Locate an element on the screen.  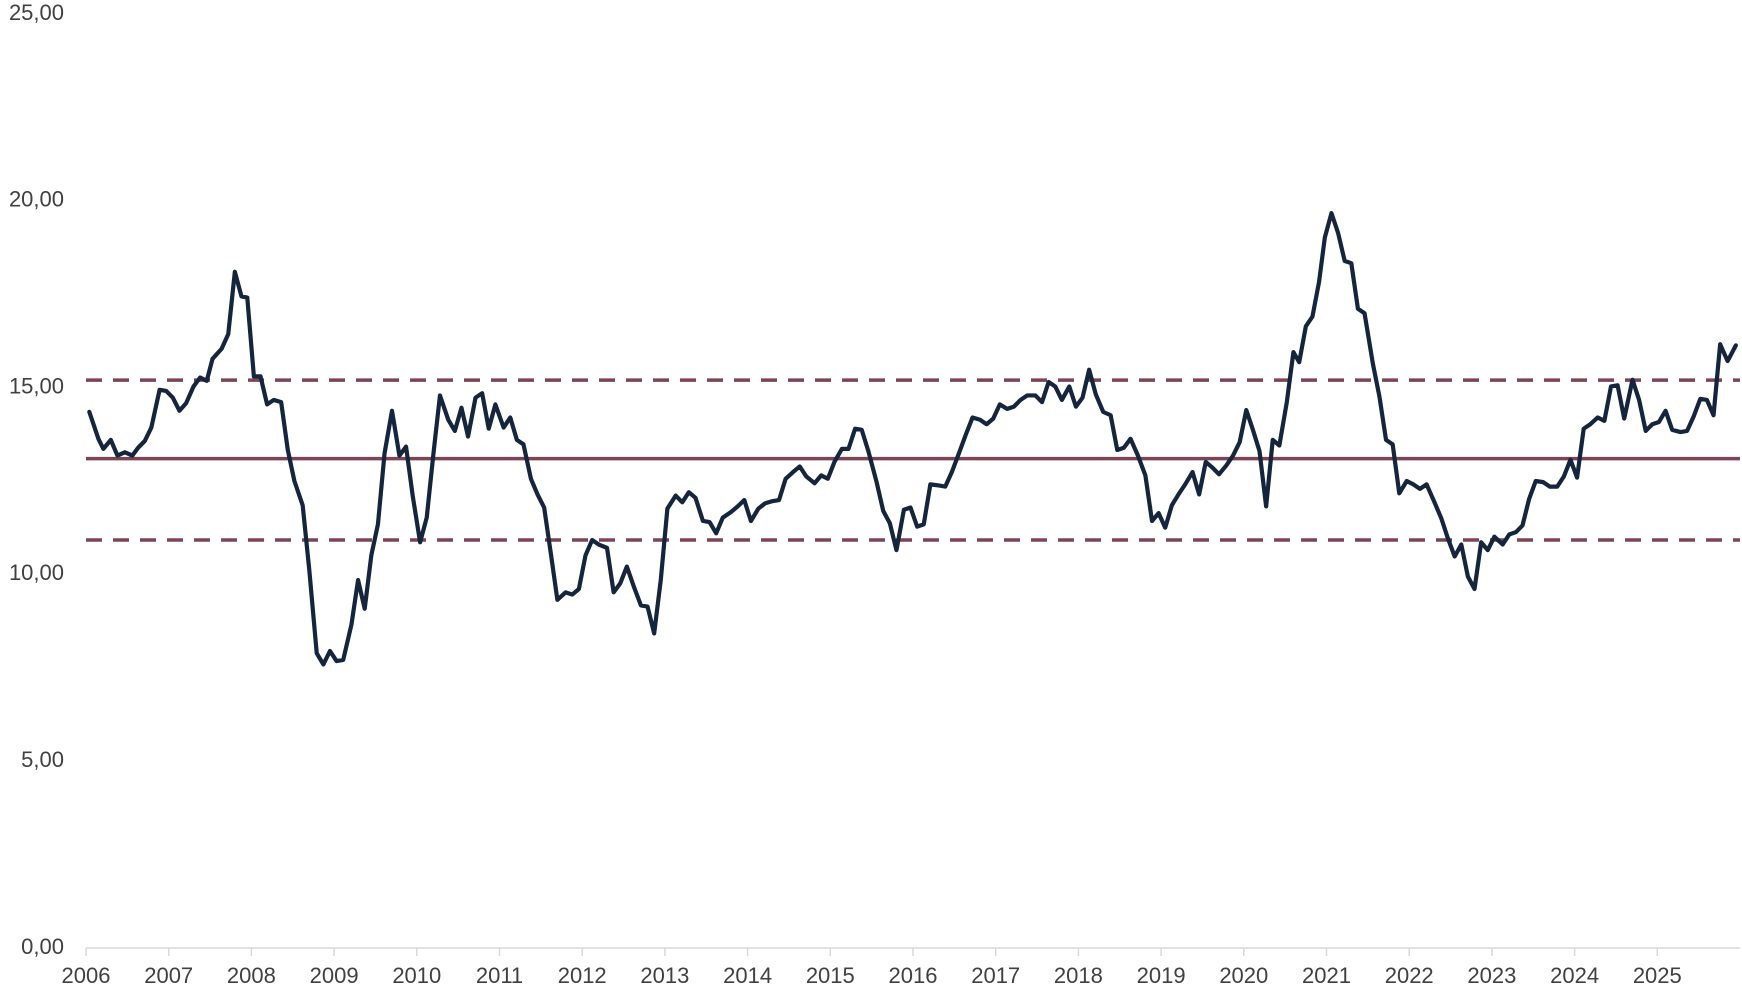
x-tick-label: 2021 is located at coordinates (1326, 975).